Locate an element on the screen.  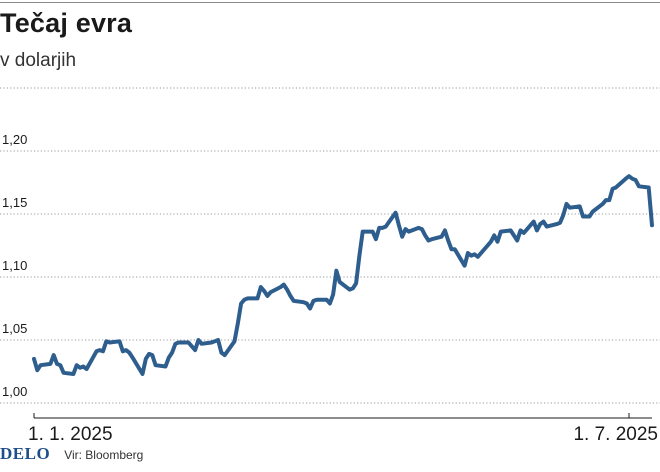
y-tick-label: 1,00 is located at coordinates (14, 391).